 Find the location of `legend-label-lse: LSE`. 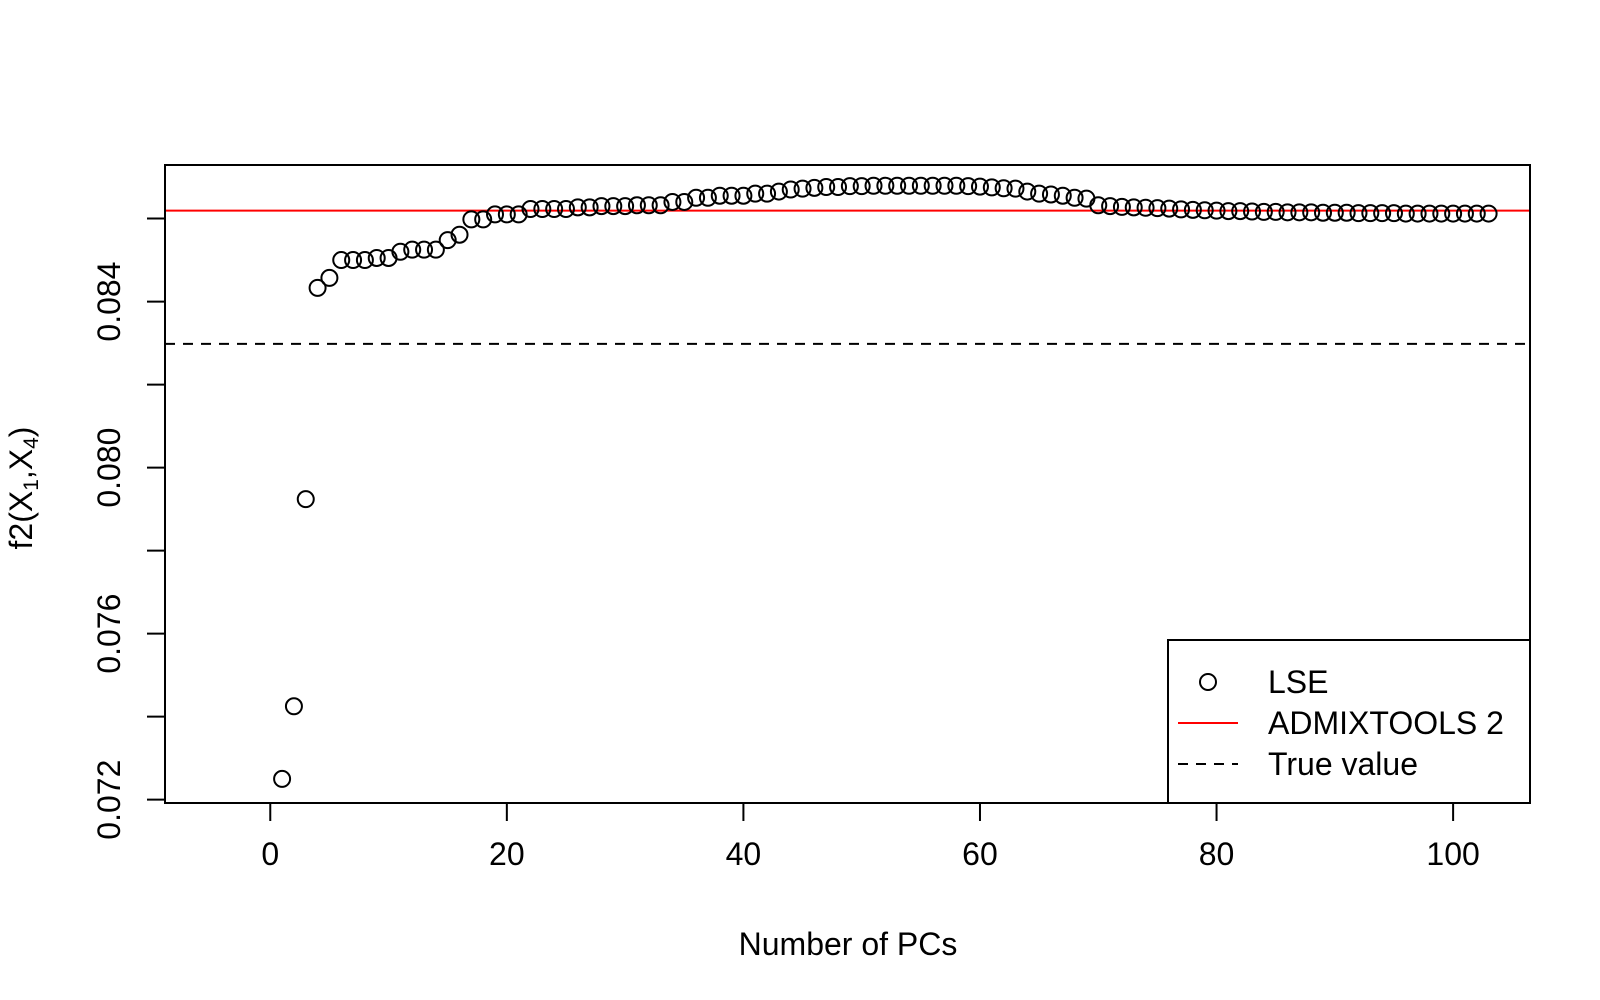

legend-label-lse: LSE is located at coordinates (1298, 682).